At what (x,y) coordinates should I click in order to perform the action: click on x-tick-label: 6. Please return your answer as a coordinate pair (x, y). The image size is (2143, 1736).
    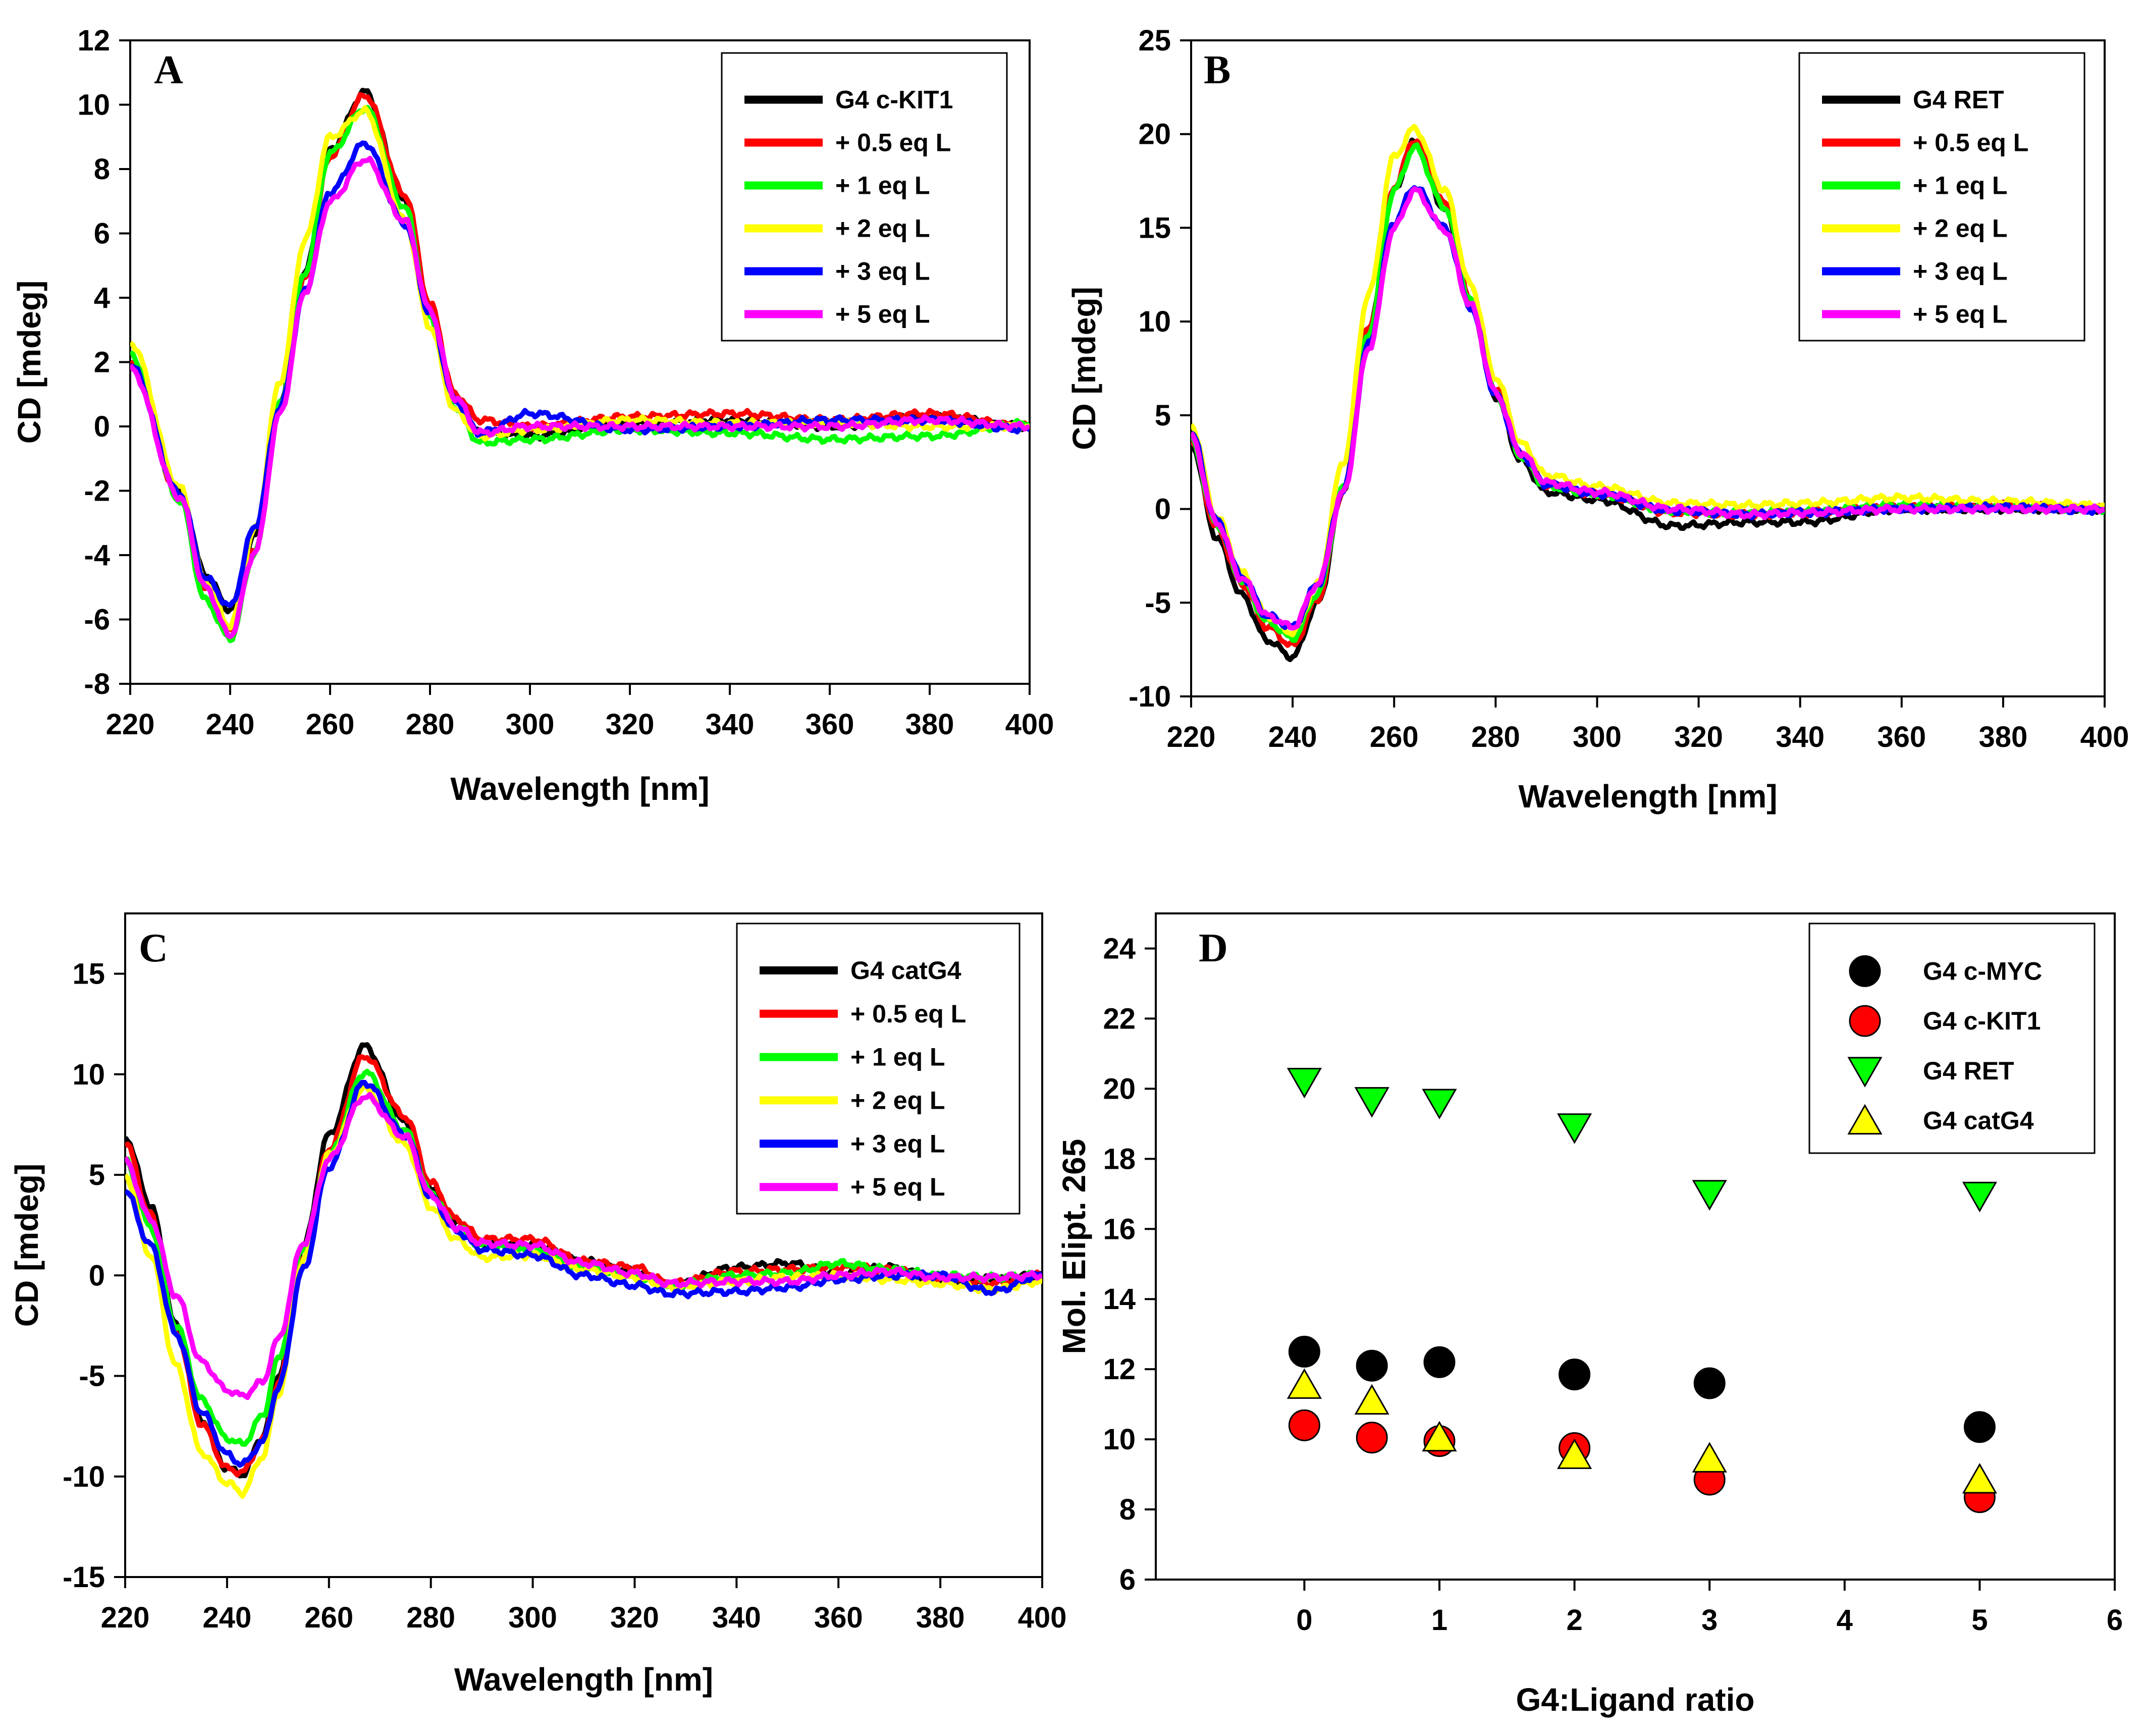
    Looking at the image, I should click on (2115, 1621).